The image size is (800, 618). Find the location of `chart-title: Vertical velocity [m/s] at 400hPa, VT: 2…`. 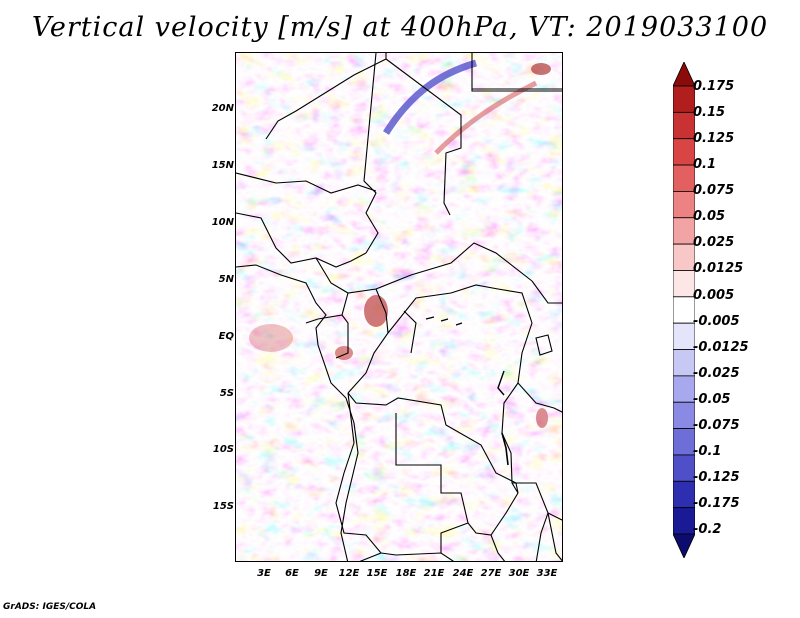

chart-title: Vertical velocity [m/s] at 400hPa, VT: 2… is located at coordinates (400, 27).